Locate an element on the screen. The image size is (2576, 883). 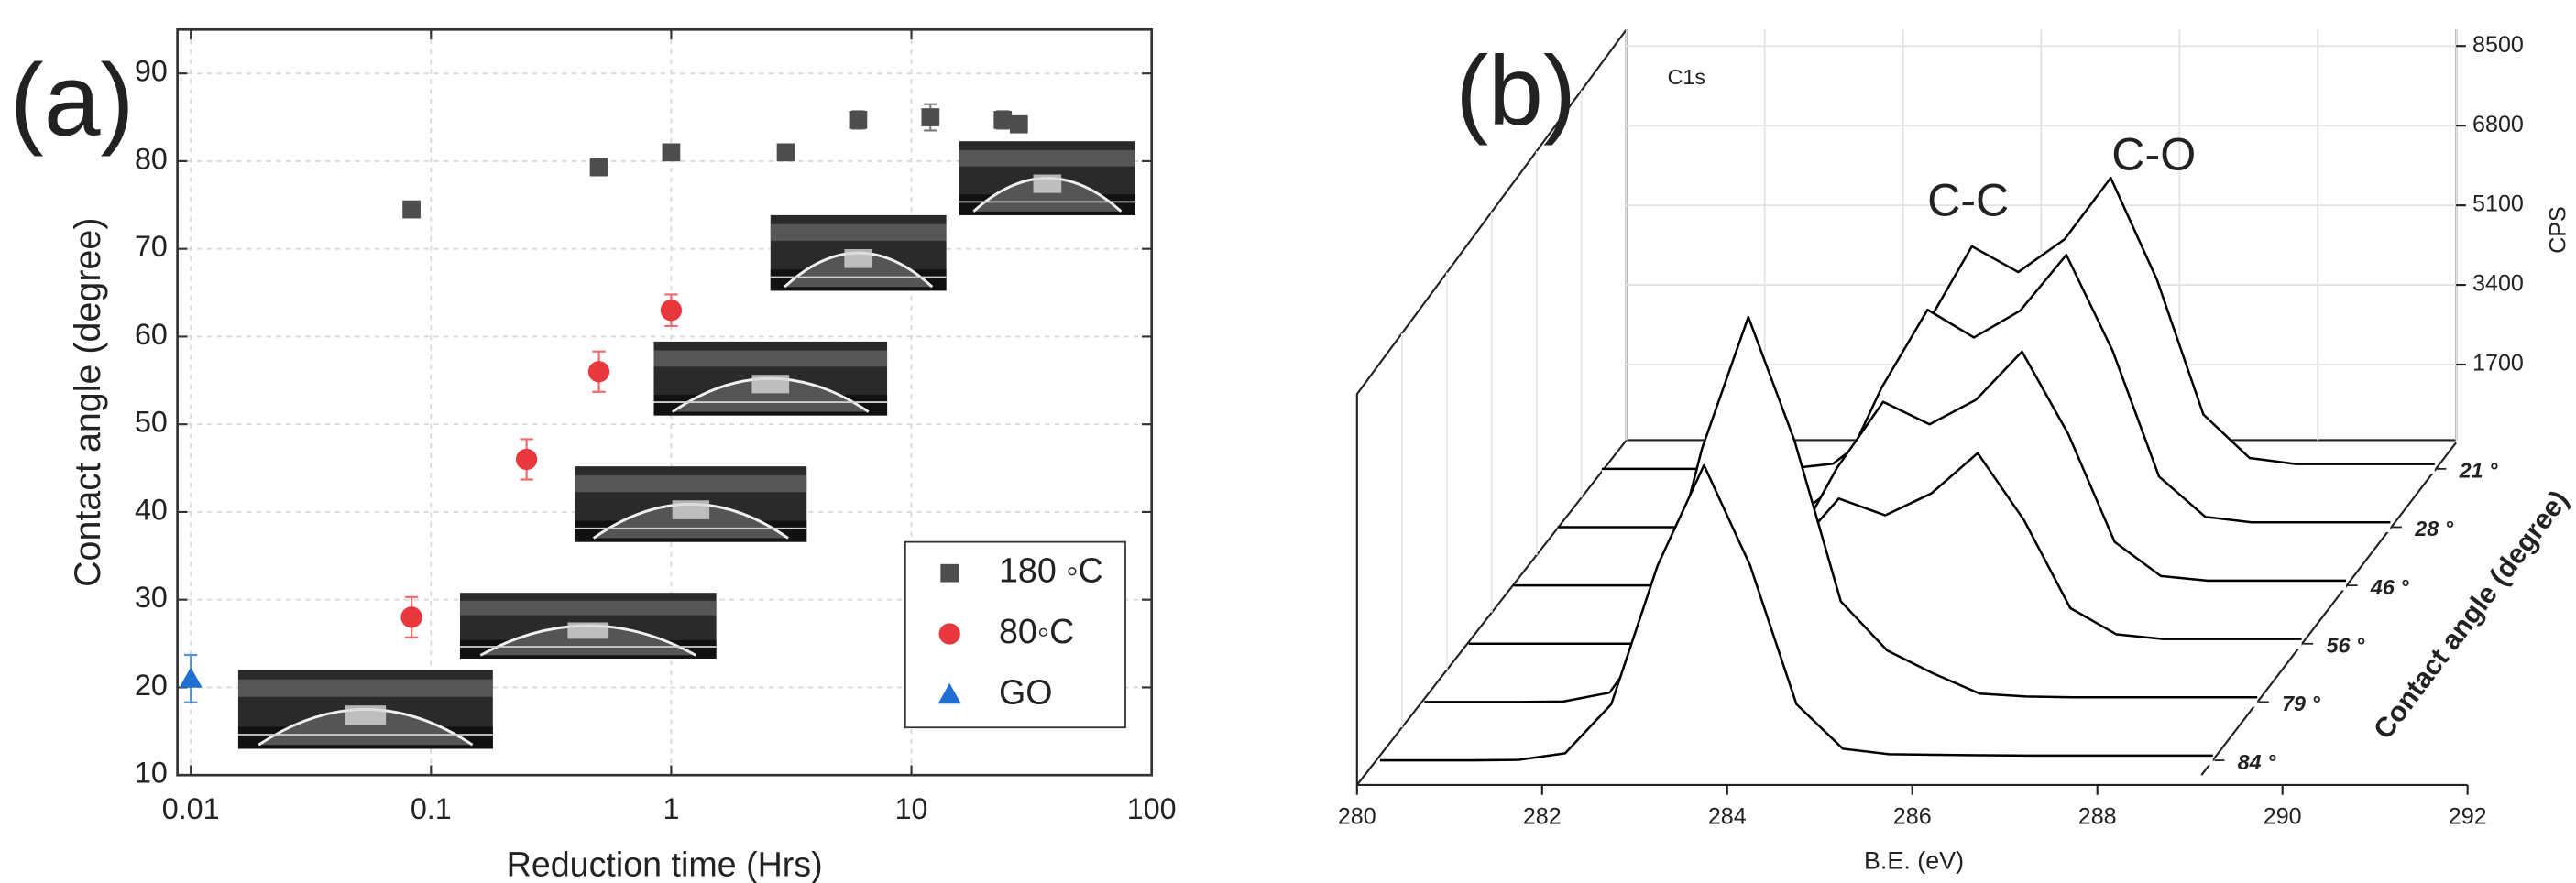
y-tick-label: 5100 is located at coordinates (2498, 204).